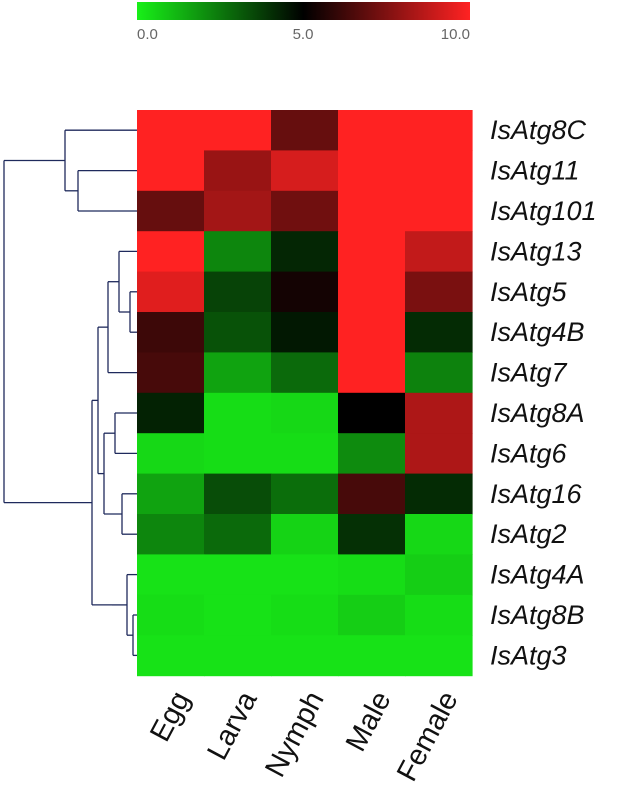  What do you see at coordinates (537, 413) in the screenshot?
I see `row-label: IsAtg8A` at bounding box center [537, 413].